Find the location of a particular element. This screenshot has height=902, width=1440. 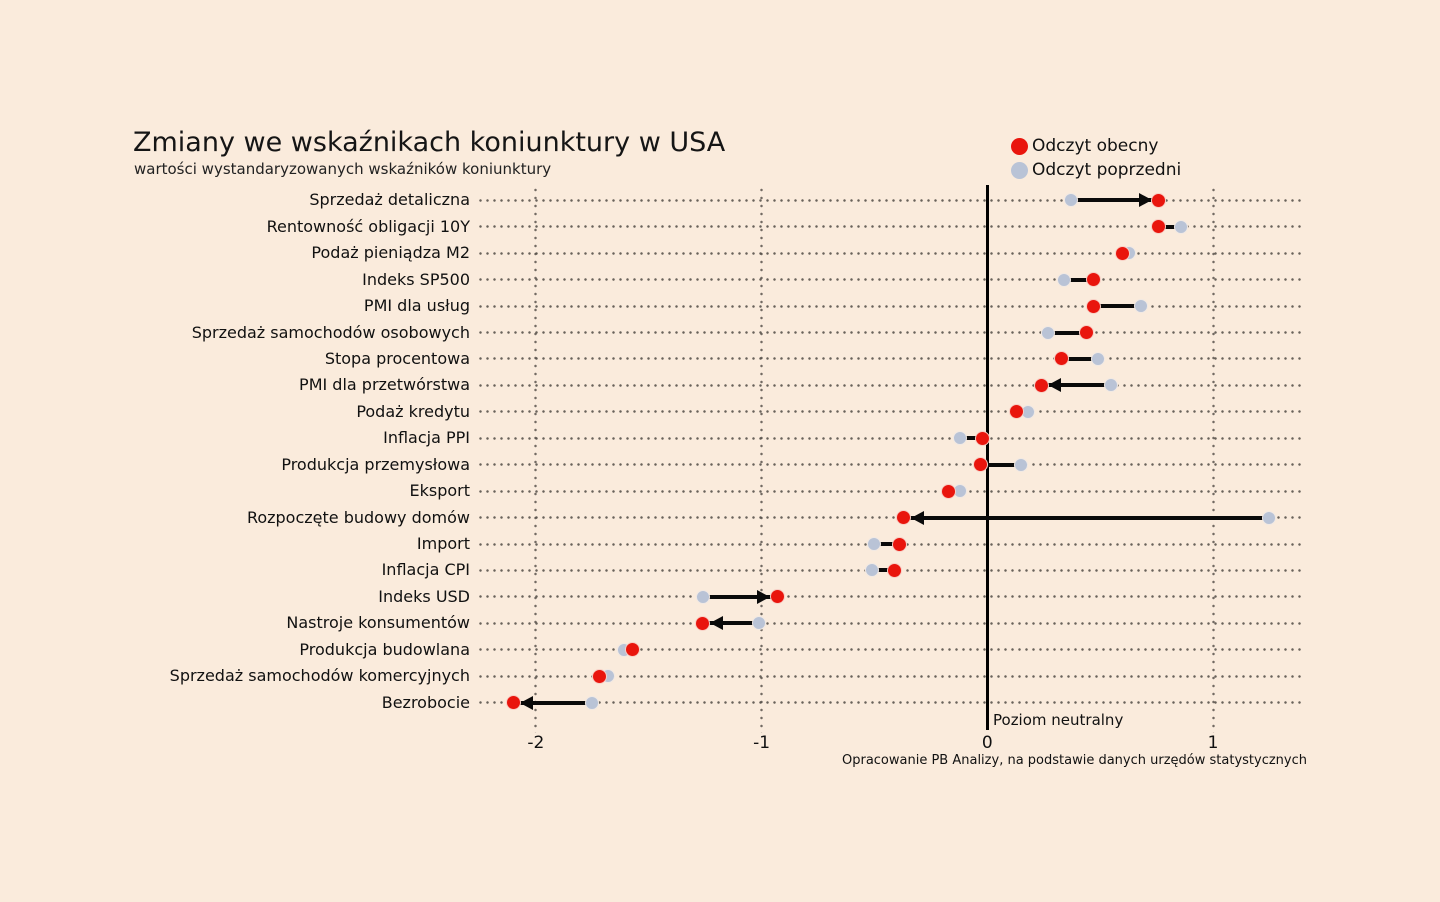

current-reading-dot-icon is located at coordinates (1019, 146).